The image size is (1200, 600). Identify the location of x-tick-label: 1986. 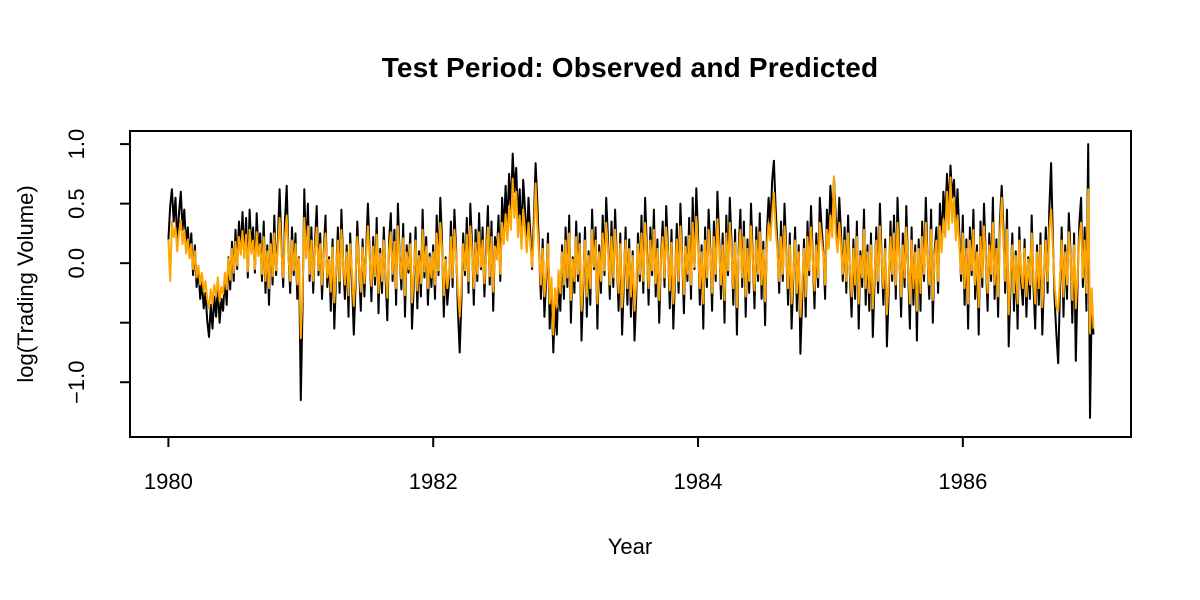
(962, 481).